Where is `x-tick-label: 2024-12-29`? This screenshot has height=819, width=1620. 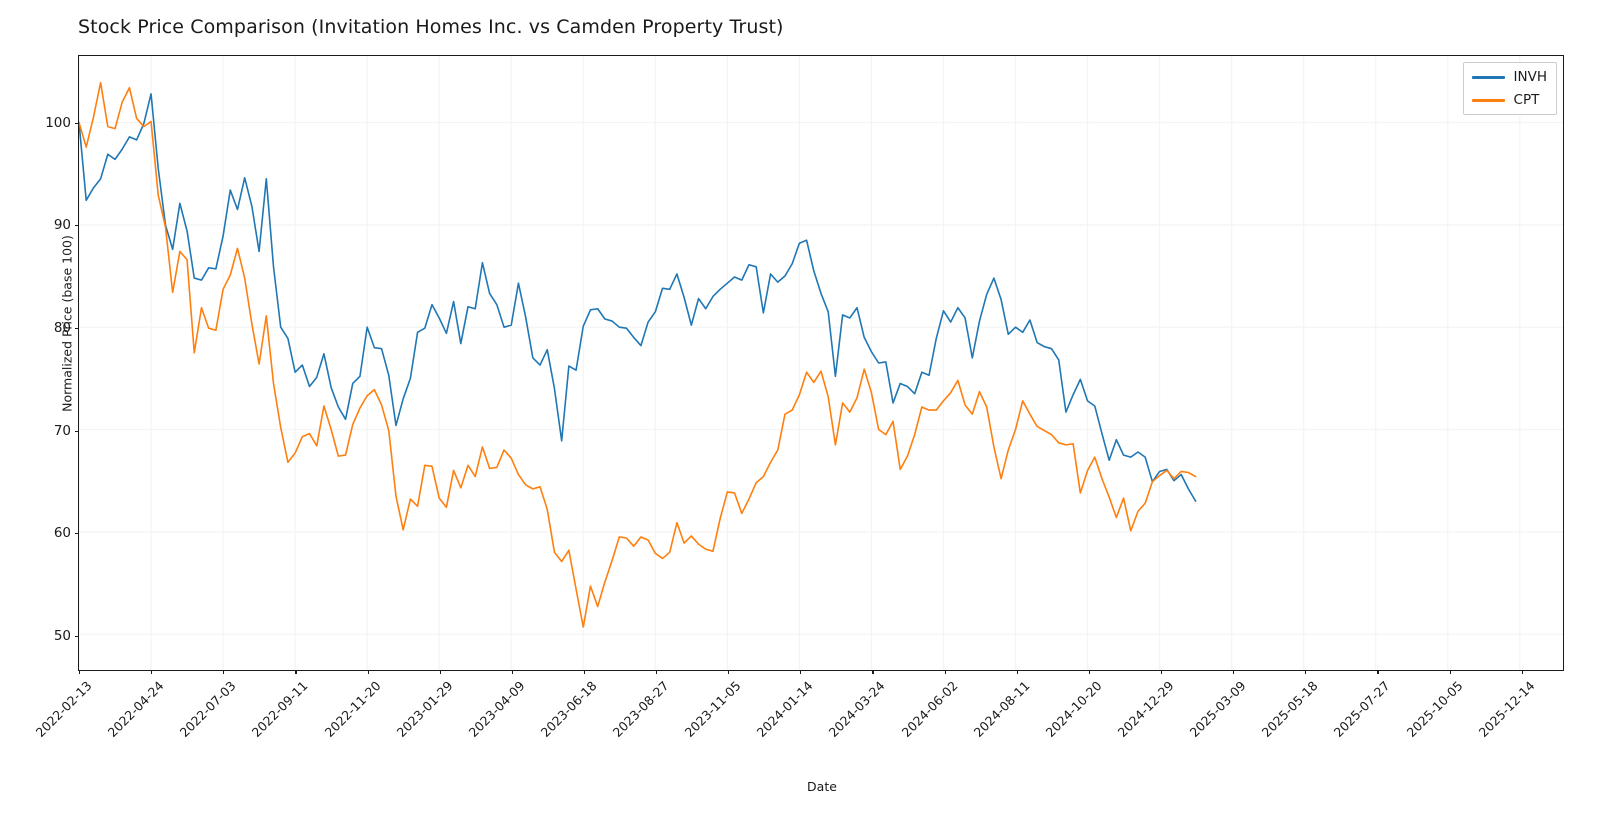
x-tick-label: 2024-12-29 is located at coordinates (1145, 709).